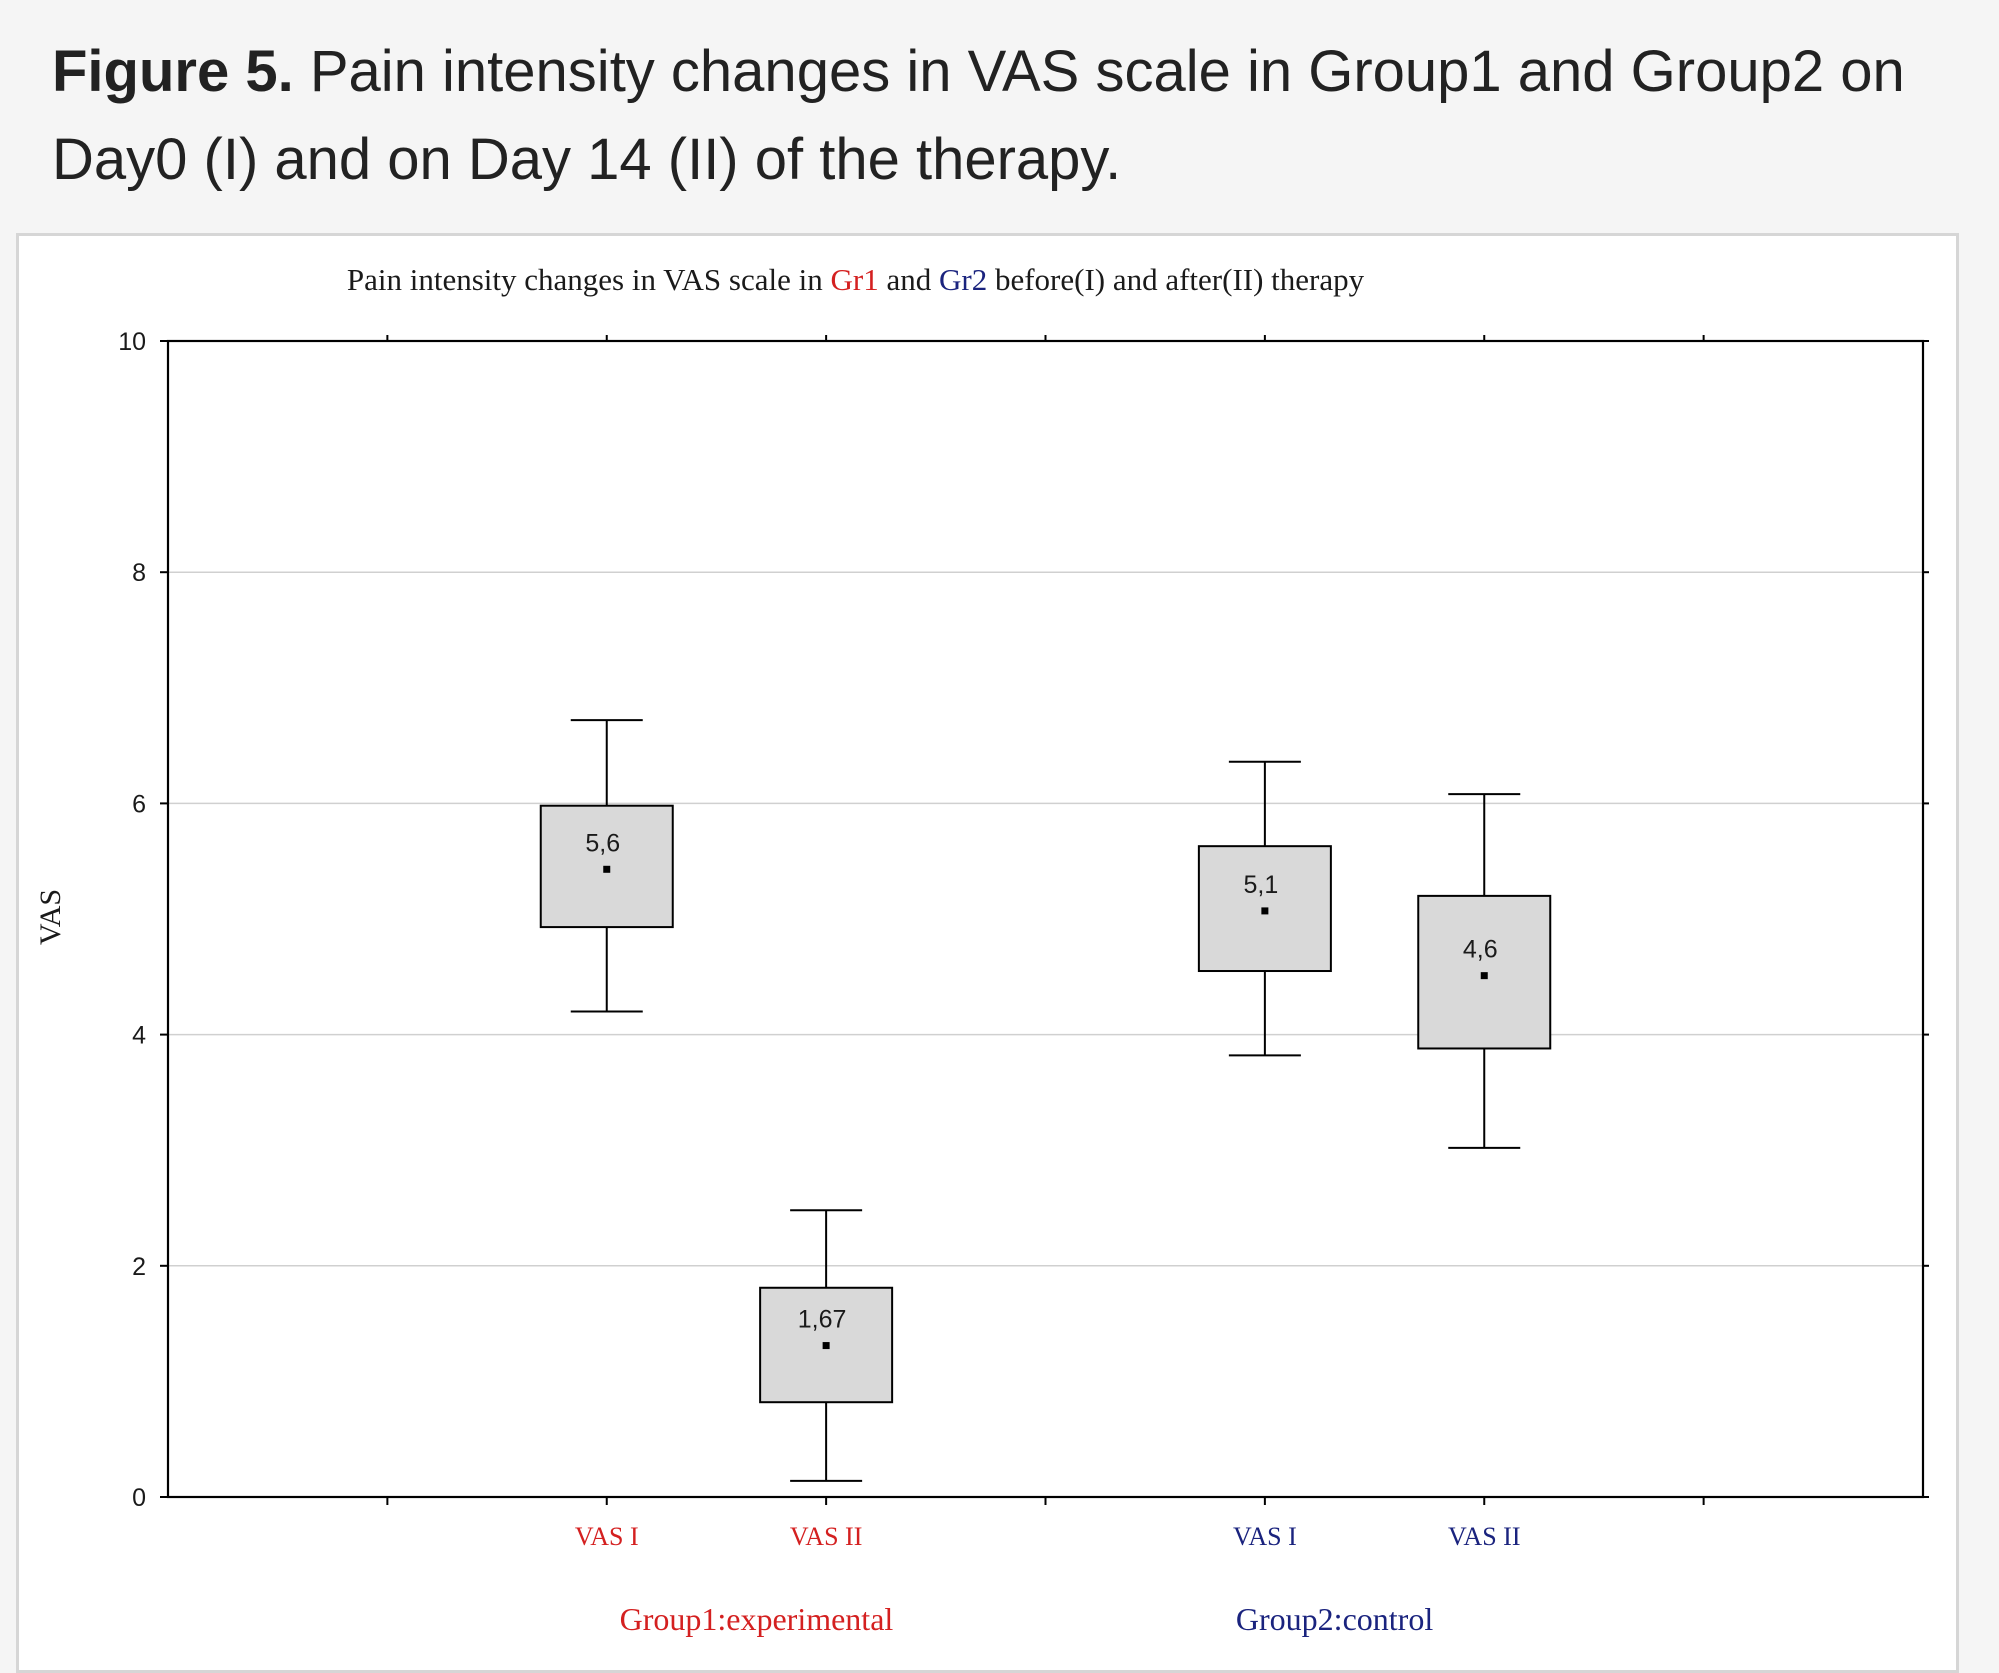  I want to click on x-tick-label-0: VAS I, so click(607, 1536).